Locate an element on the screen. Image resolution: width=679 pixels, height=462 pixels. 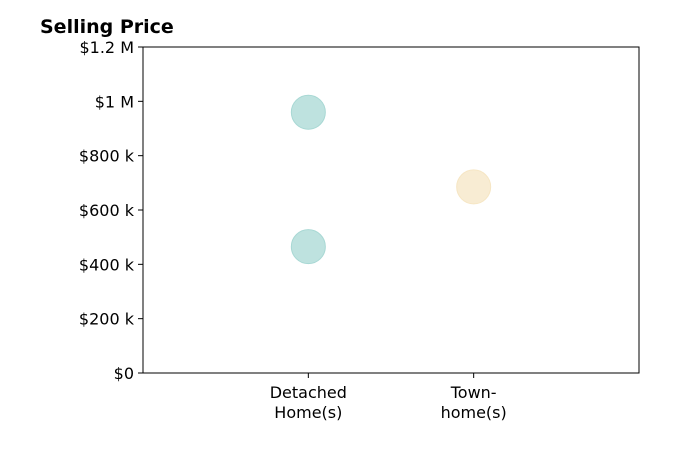
y-tick-label: $1.2 M is located at coordinates (106, 47).